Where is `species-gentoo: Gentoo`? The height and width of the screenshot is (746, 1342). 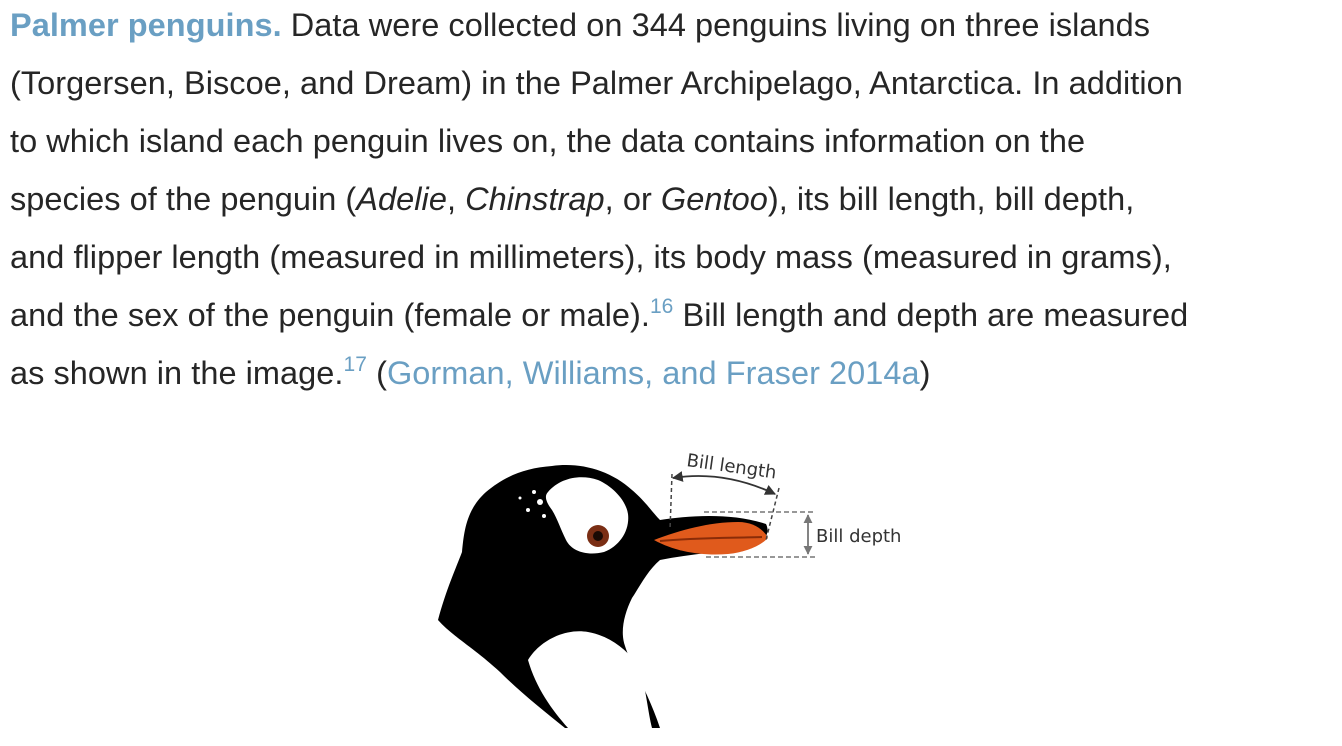 species-gentoo: Gentoo is located at coordinates (714, 199).